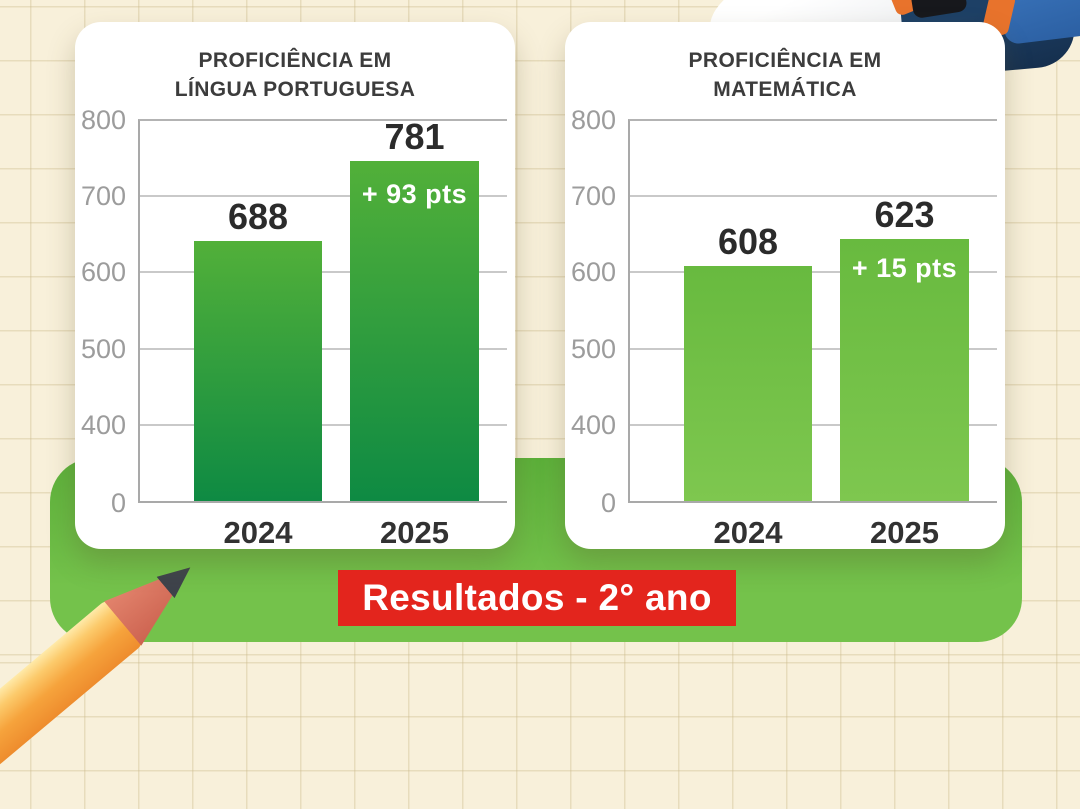 Image resolution: width=1080 pixels, height=809 pixels. I want to click on chart-title-line2: LÍNGUA PORTUGUESA, so click(295, 90).